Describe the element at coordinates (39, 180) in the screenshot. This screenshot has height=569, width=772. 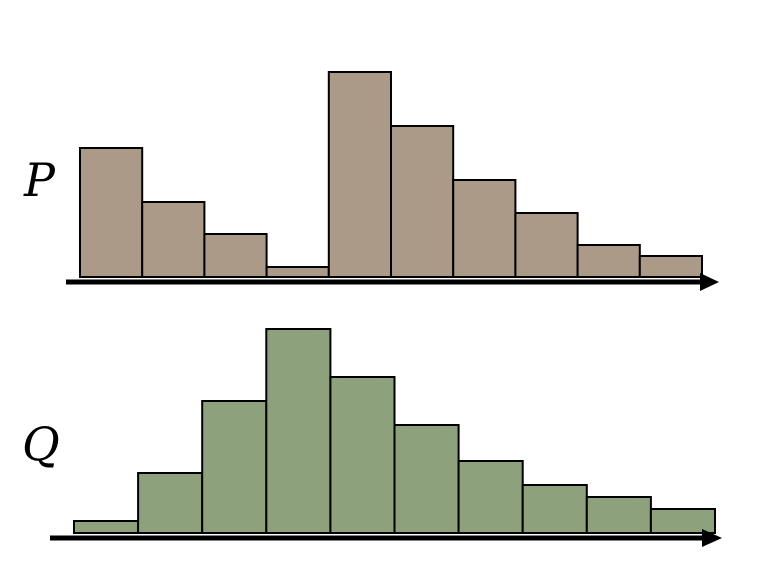
I see `series-label-p: P` at that location.